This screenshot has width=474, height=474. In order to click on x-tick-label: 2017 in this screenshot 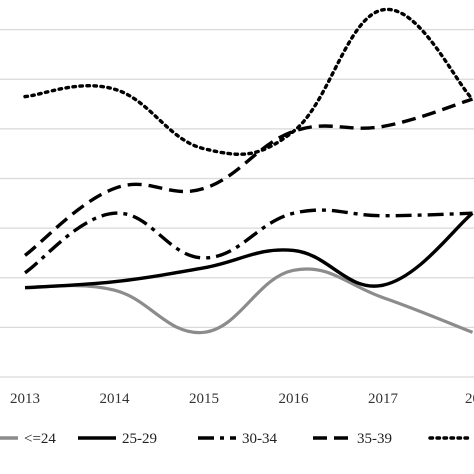, I will do `click(383, 399)`.